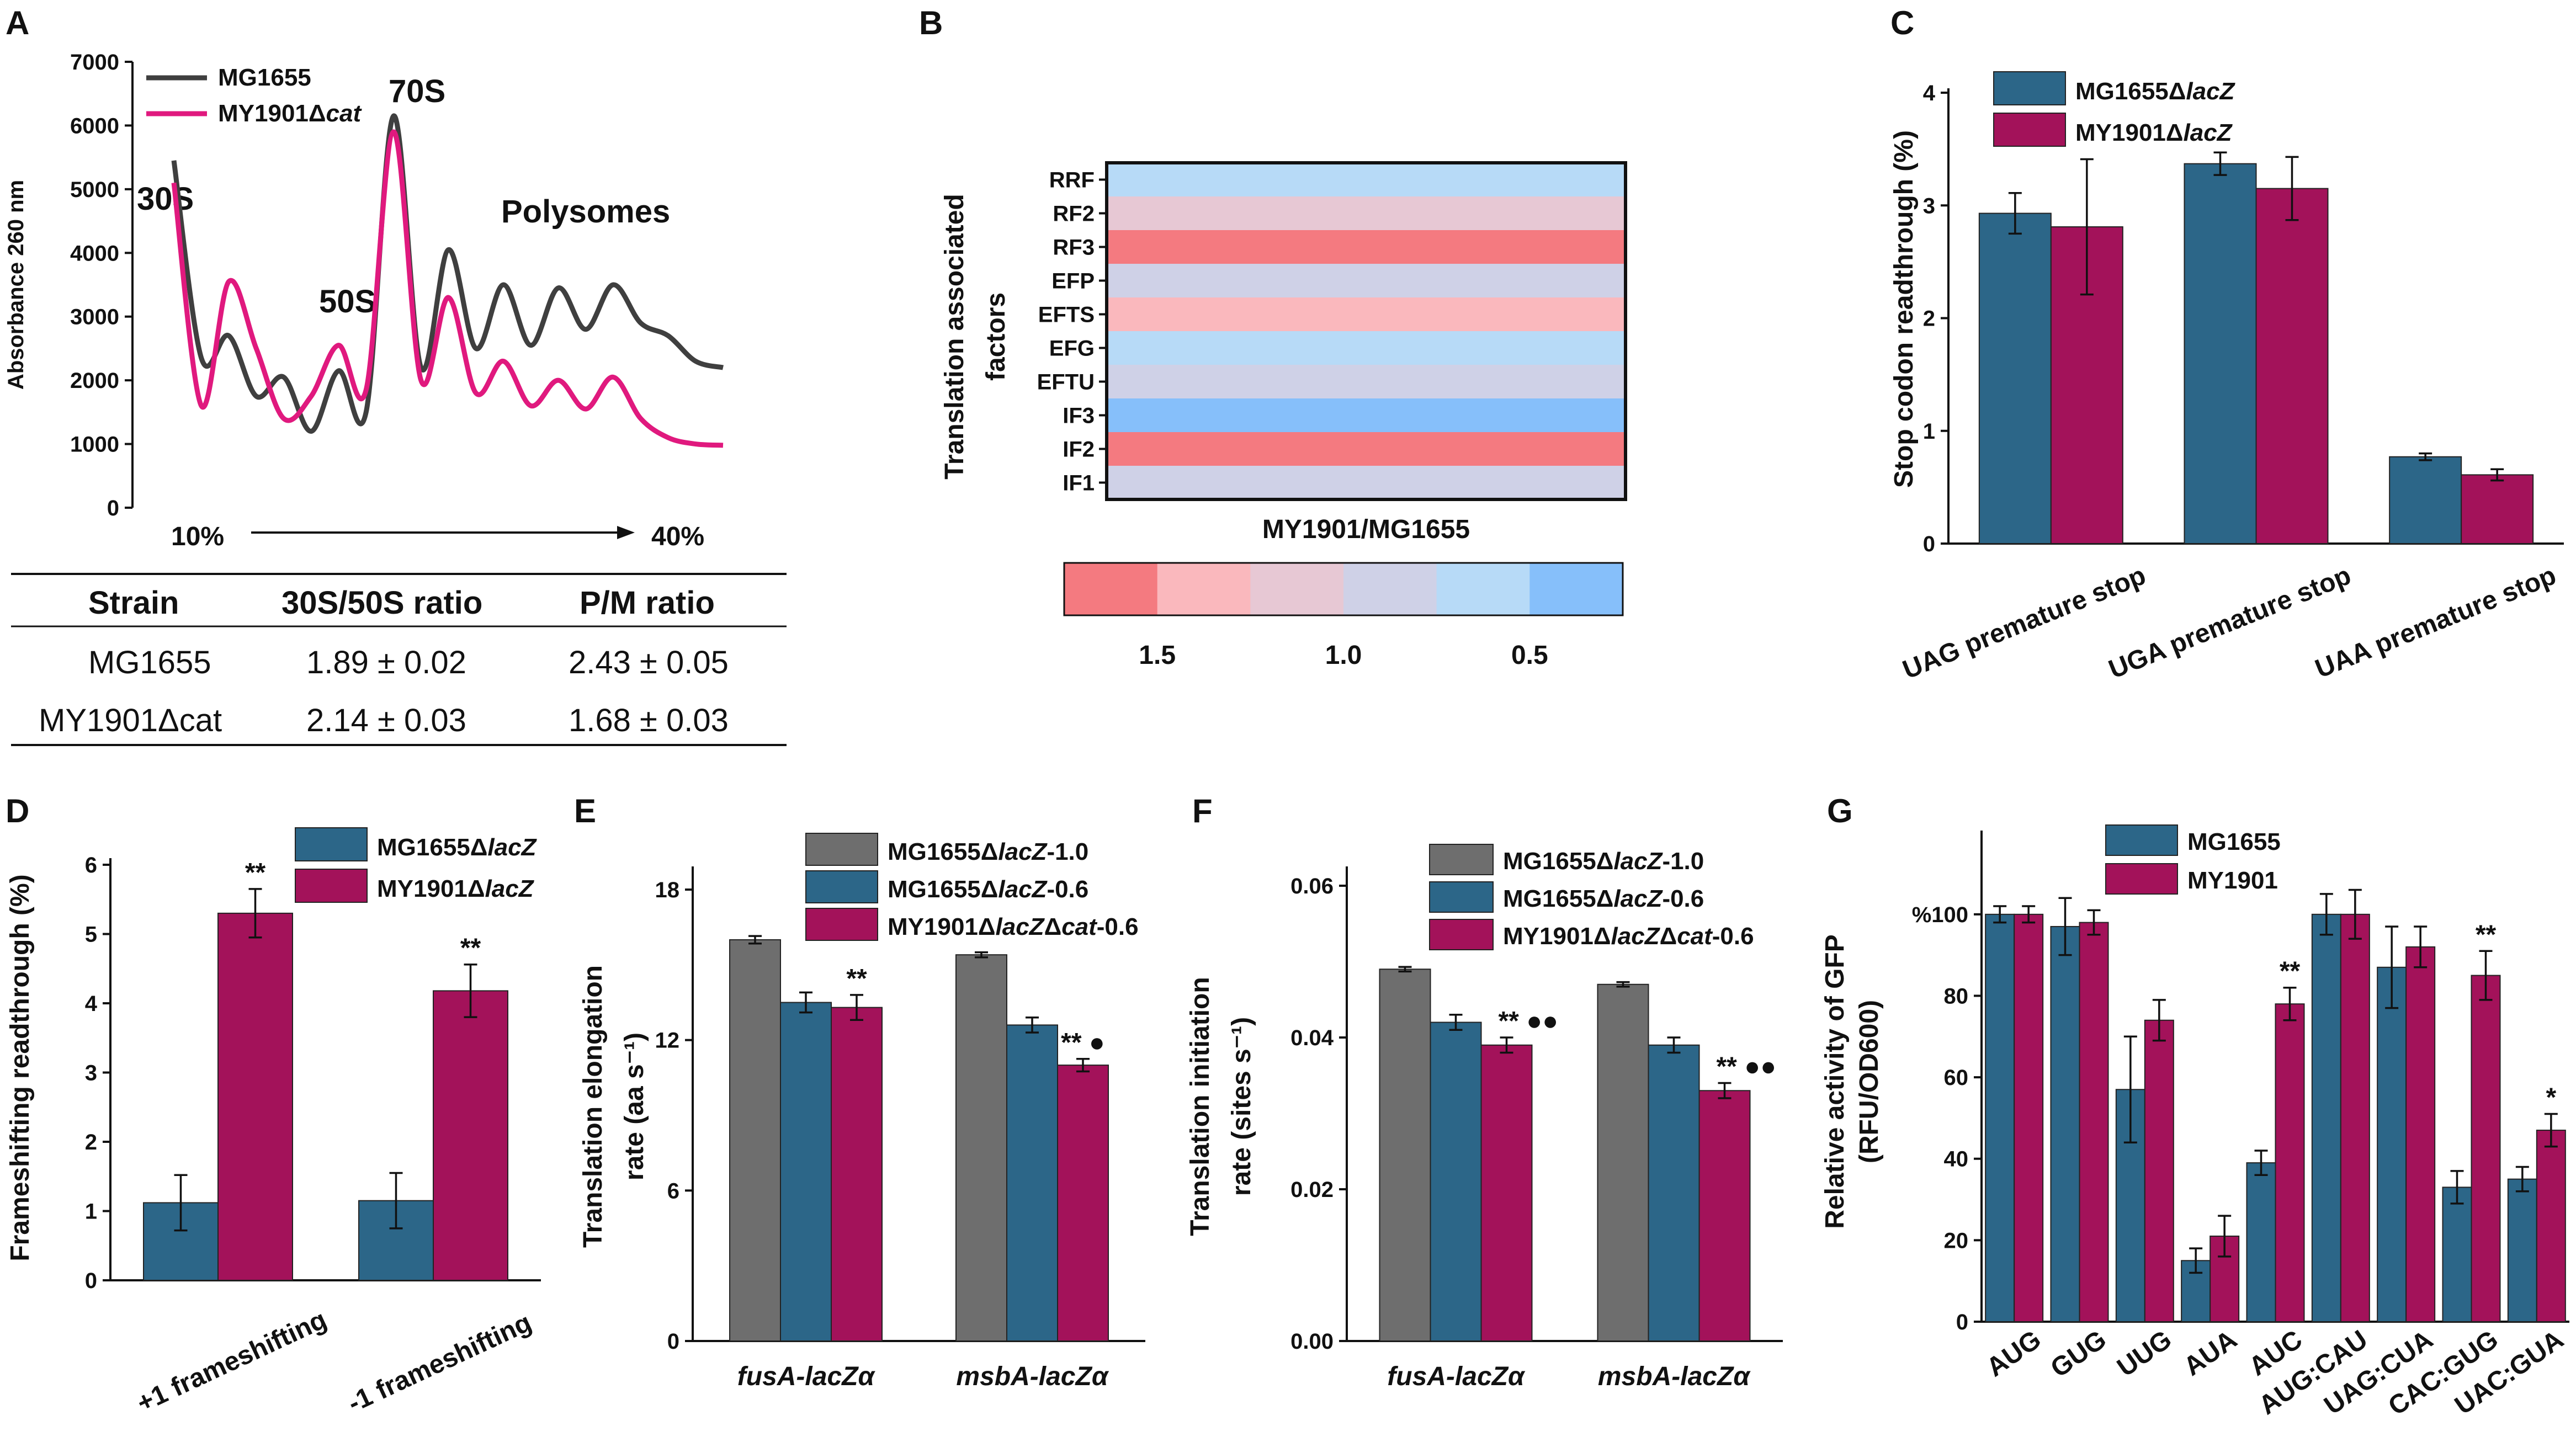 The width and height of the screenshot is (2576, 1442). What do you see at coordinates (1072, 349) in the screenshot?
I see `row-label: EFG` at bounding box center [1072, 349].